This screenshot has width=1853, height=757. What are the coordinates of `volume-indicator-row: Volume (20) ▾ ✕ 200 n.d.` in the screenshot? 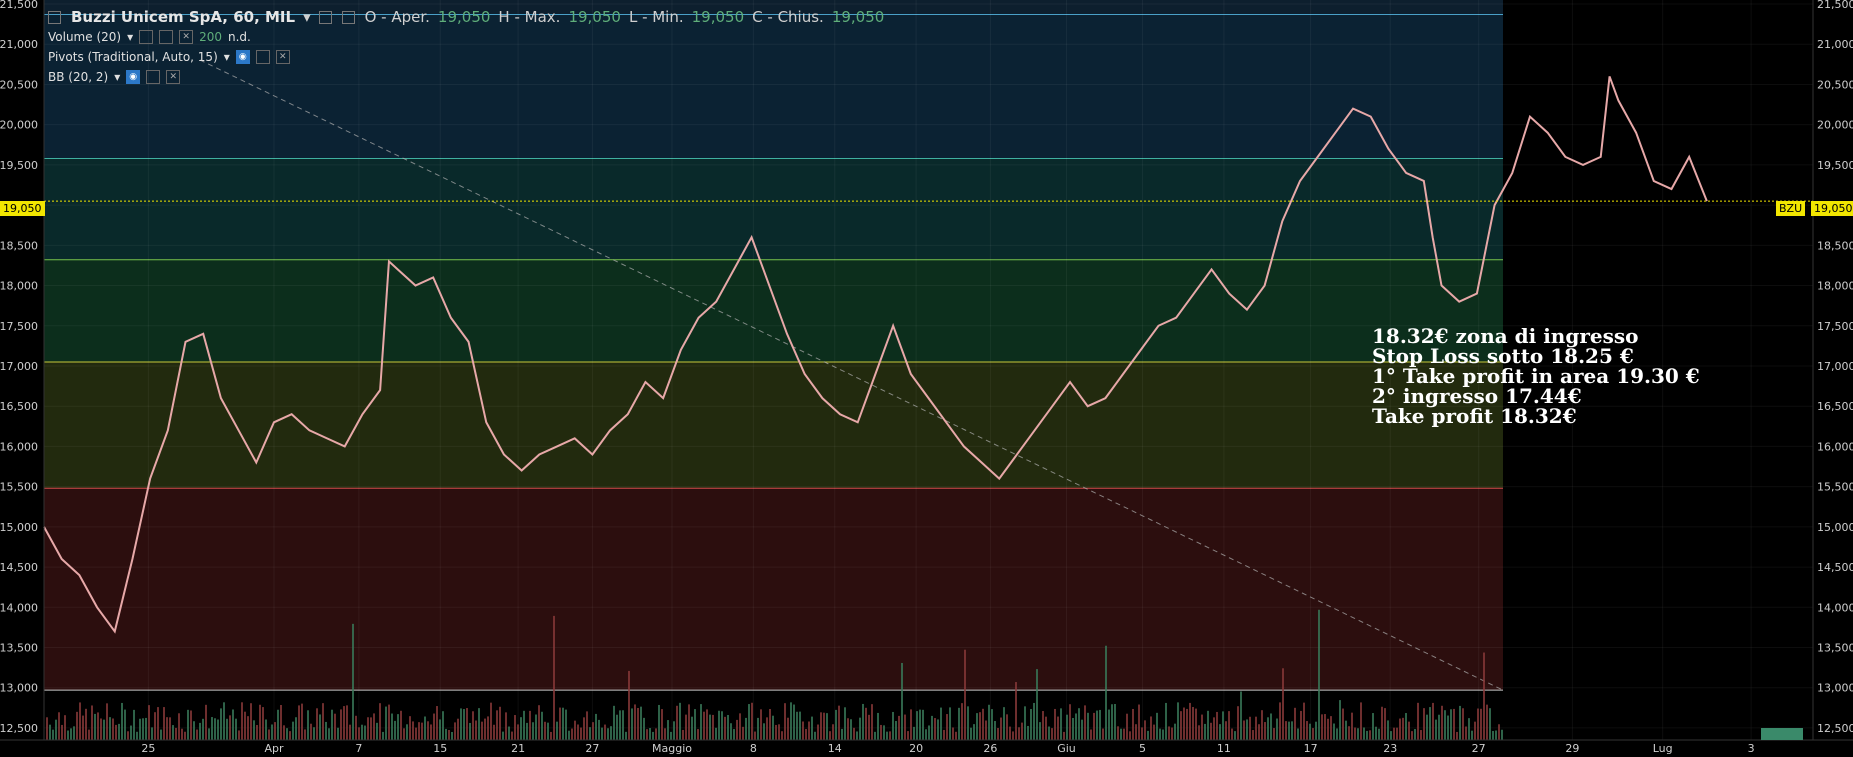 It's located at (149, 37).